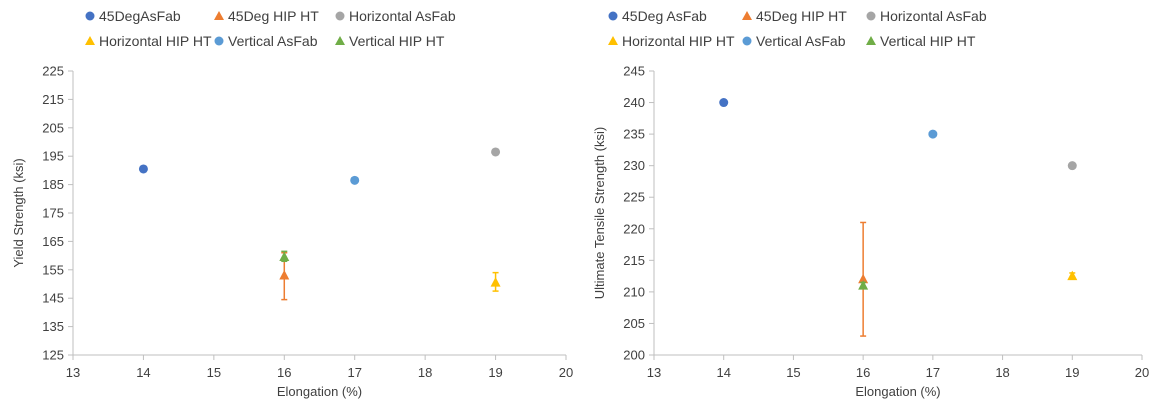 This screenshot has height=411, width=1162. I want to click on chart-0-y-tick-label: 185, so click(53, 184).